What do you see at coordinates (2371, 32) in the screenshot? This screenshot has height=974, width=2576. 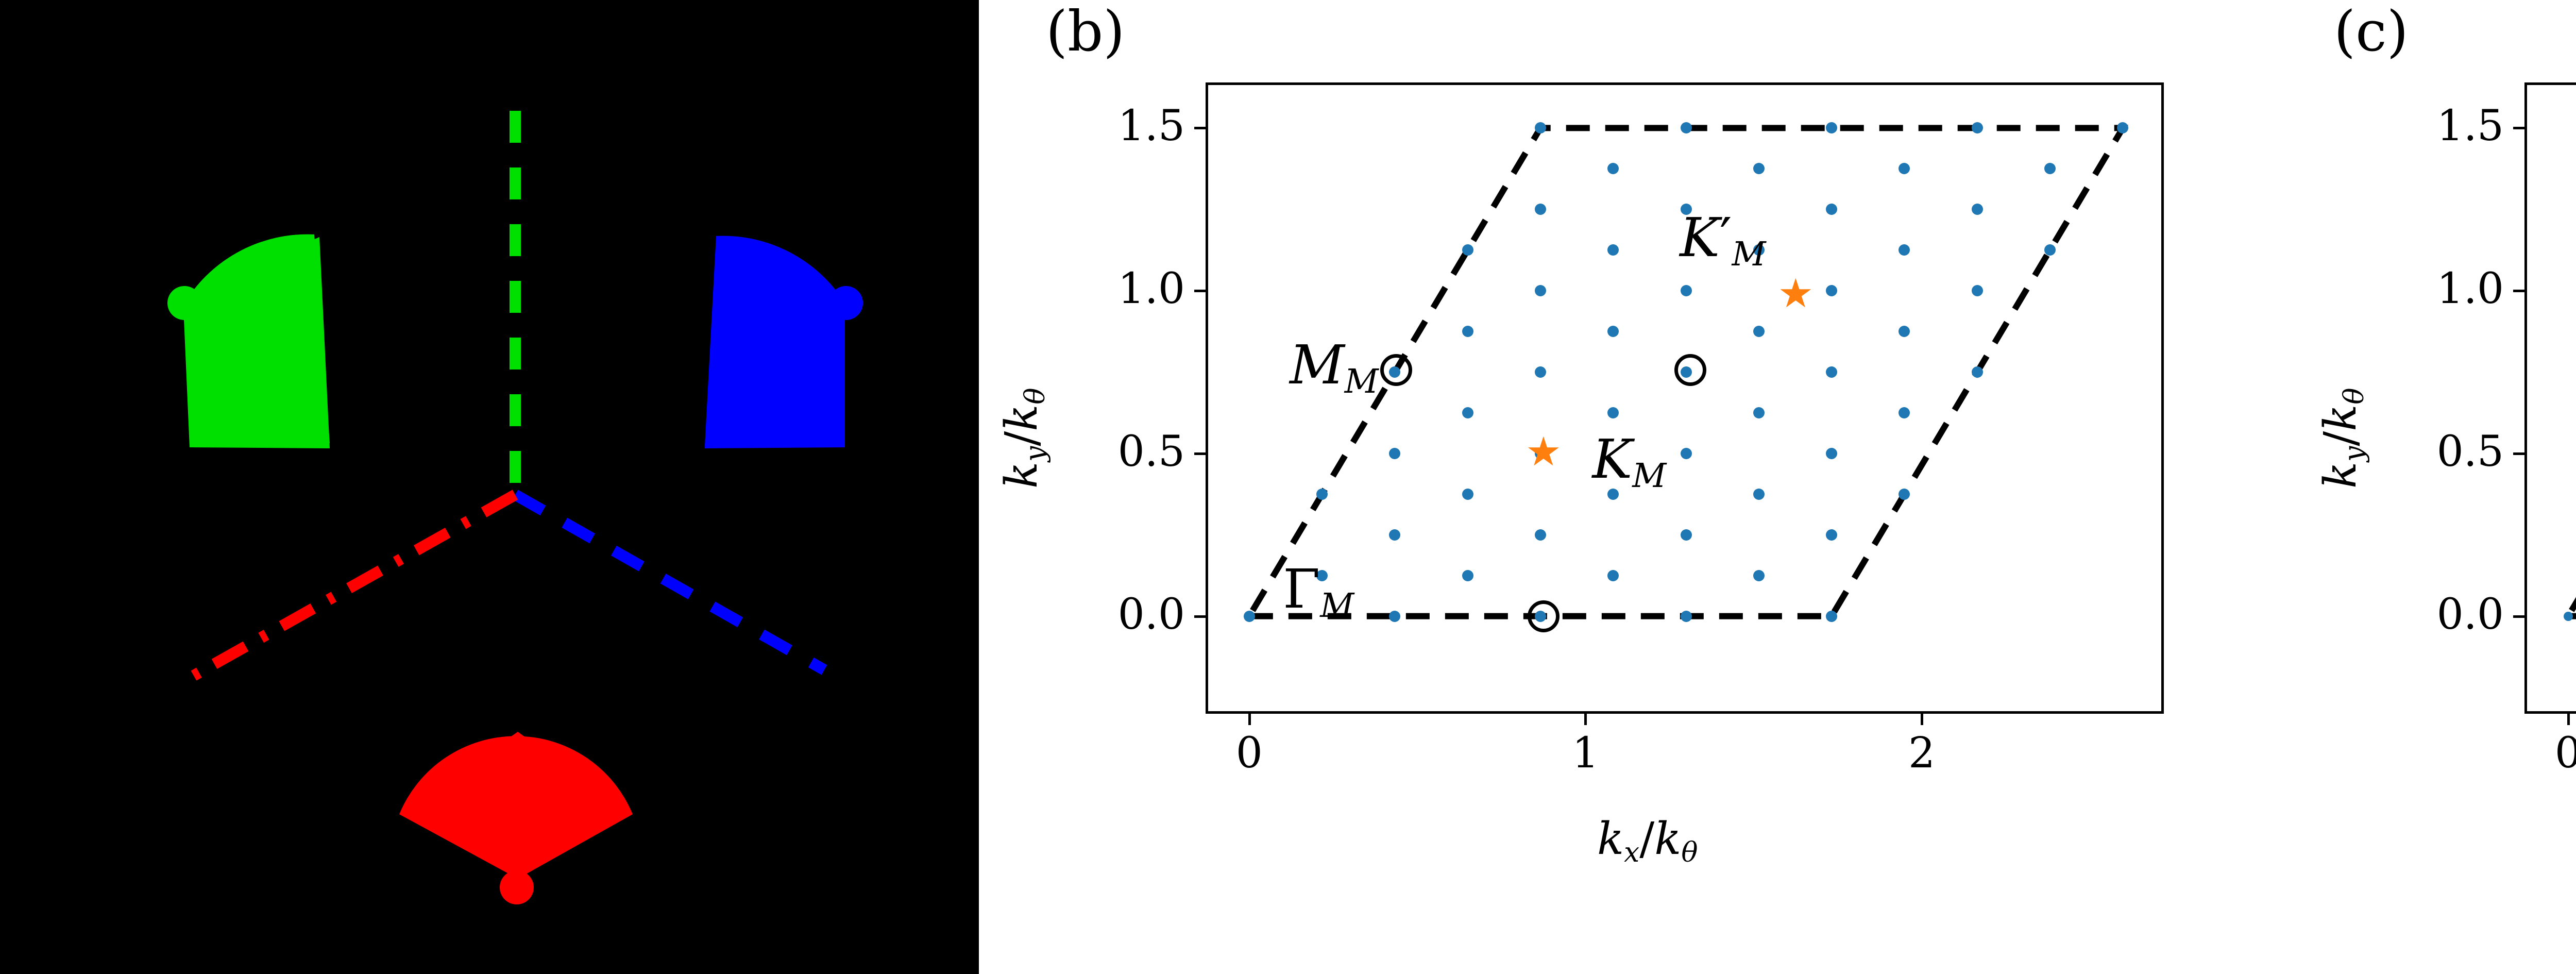 I see `panel-c-letter: (c)` at bounding box center [2371, 32].